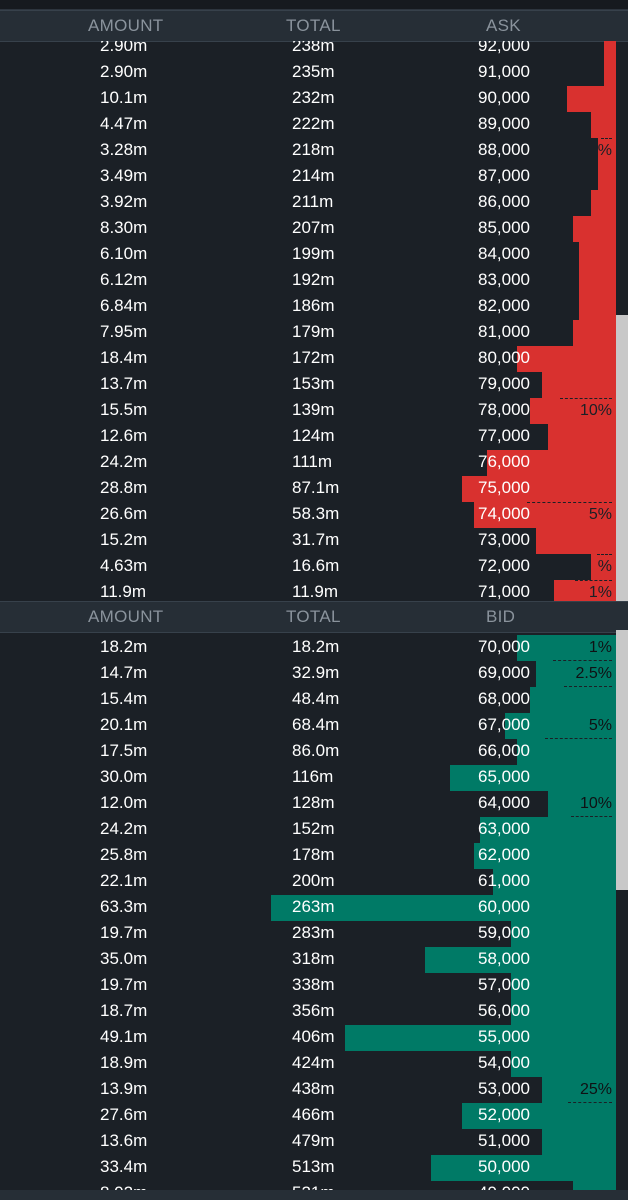 This screenshot has width=628, height=1200. Describe the element at coordinates (314, 125) in the screenshot. I see `ask-order-row: 4.47m 222m 89,000` at that location.